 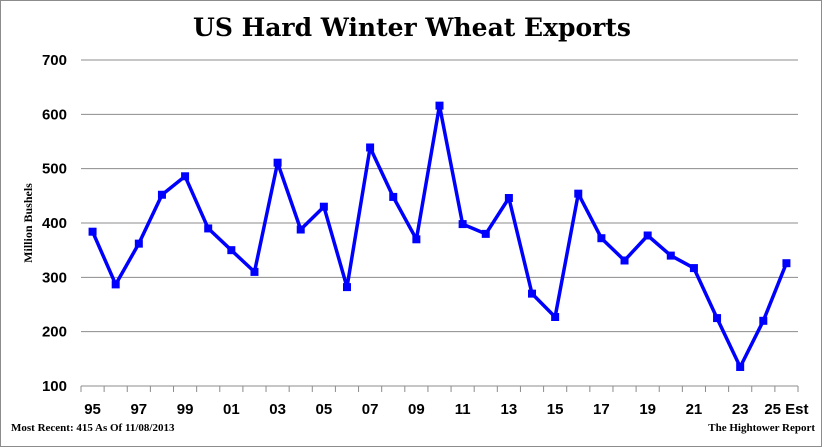 What do you see at coordinates (54, 114) in the screenshot?
I see `y-tick-label: 600` at bounding box center [54, 114].